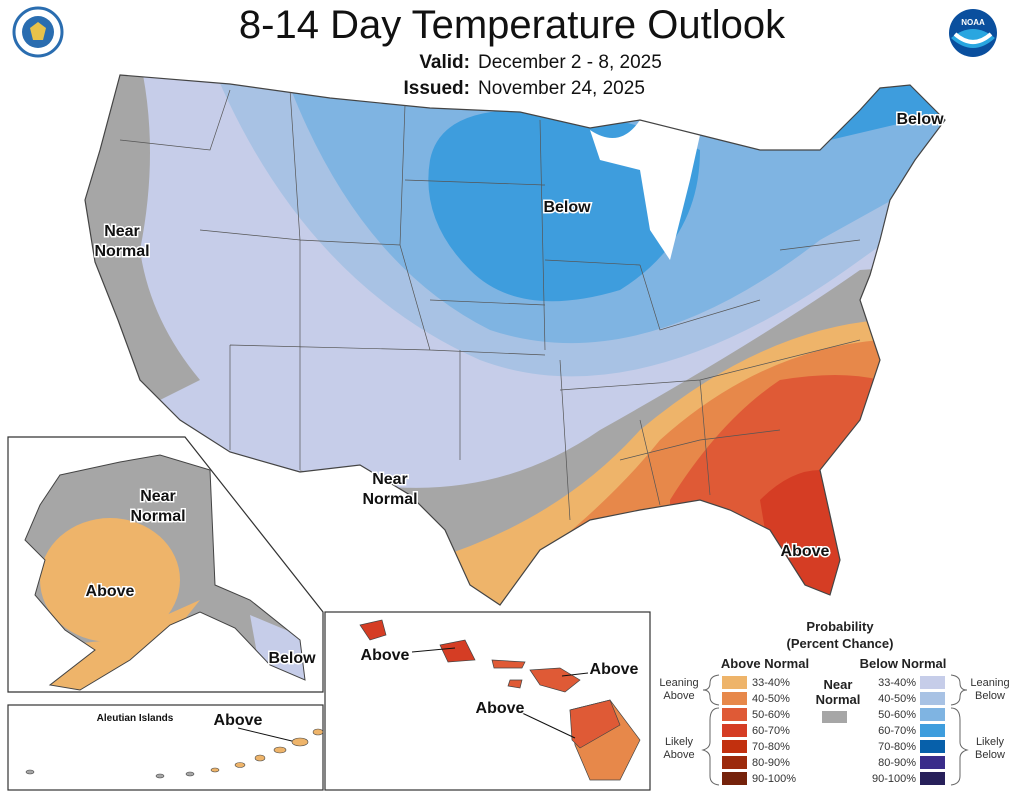 The image size is (1024, 793). I want to click on hawaii-islands, so click(500, 700).